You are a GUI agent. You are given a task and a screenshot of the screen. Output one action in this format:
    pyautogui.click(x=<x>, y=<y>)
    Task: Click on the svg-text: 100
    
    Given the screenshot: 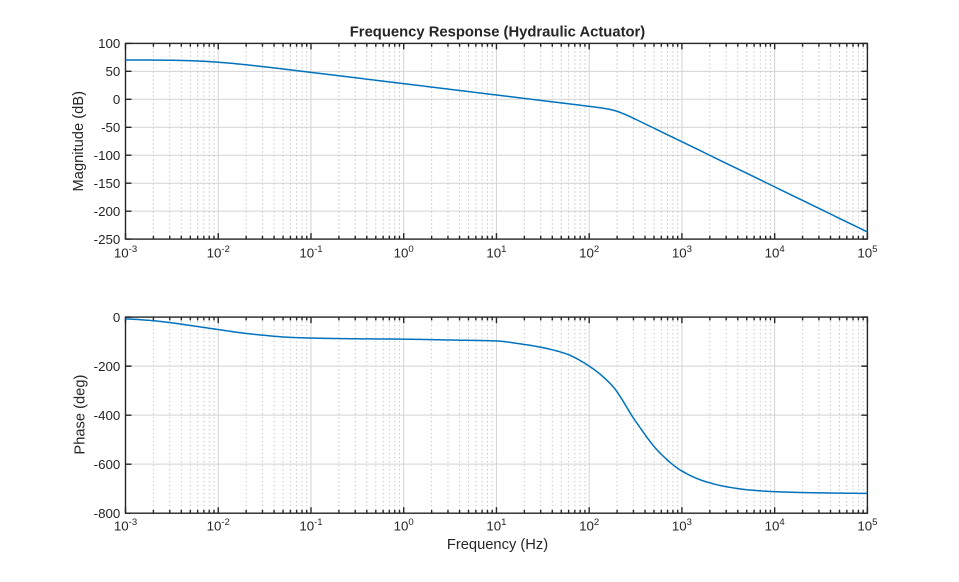 What is the action you would take?
    pyautogui.click(x=109, y=43)
    